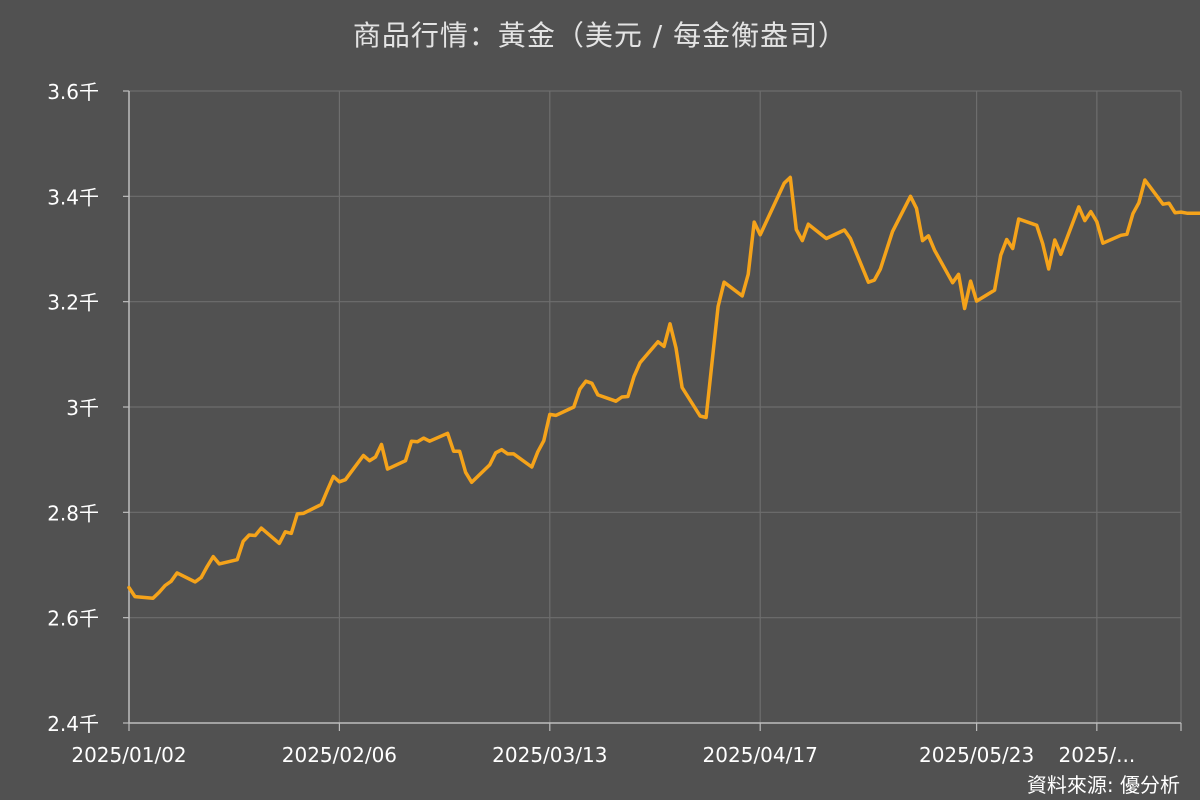  I want to click on y-tick-label: 3.6千, so click(73, 92).